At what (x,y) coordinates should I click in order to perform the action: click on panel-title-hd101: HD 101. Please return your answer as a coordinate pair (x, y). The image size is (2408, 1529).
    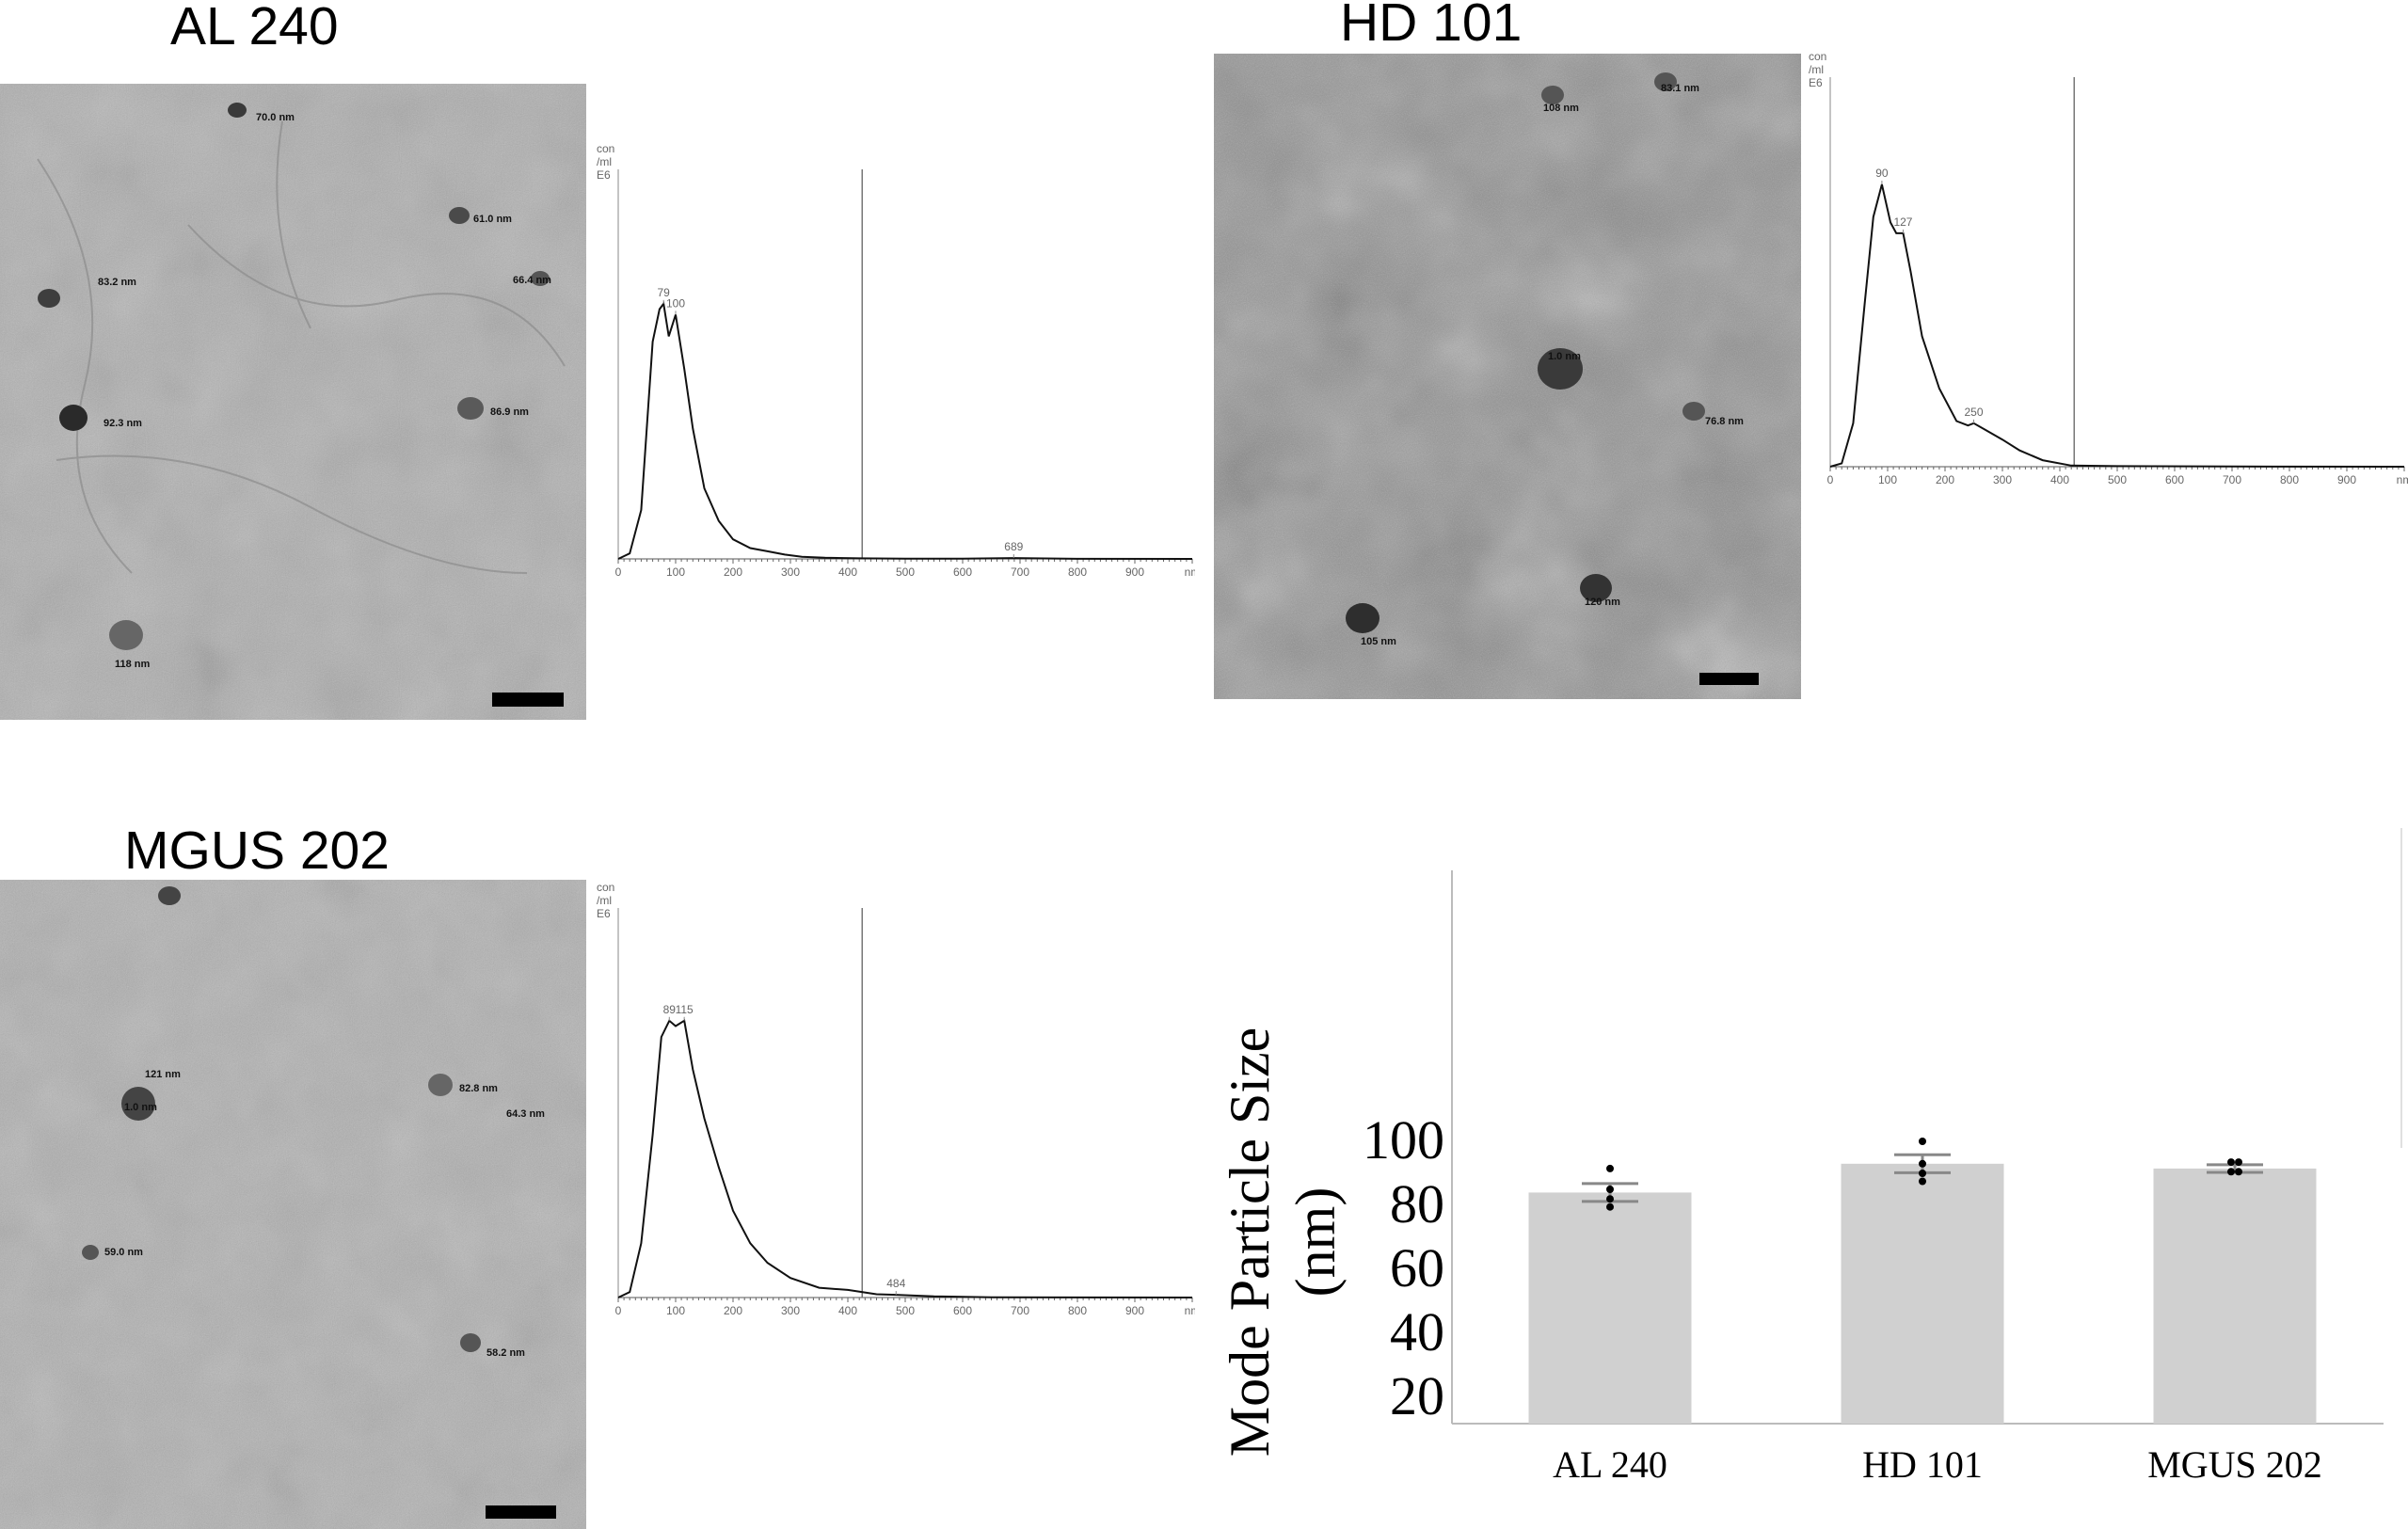
    Looking at the image, I should click on (1431, 26).